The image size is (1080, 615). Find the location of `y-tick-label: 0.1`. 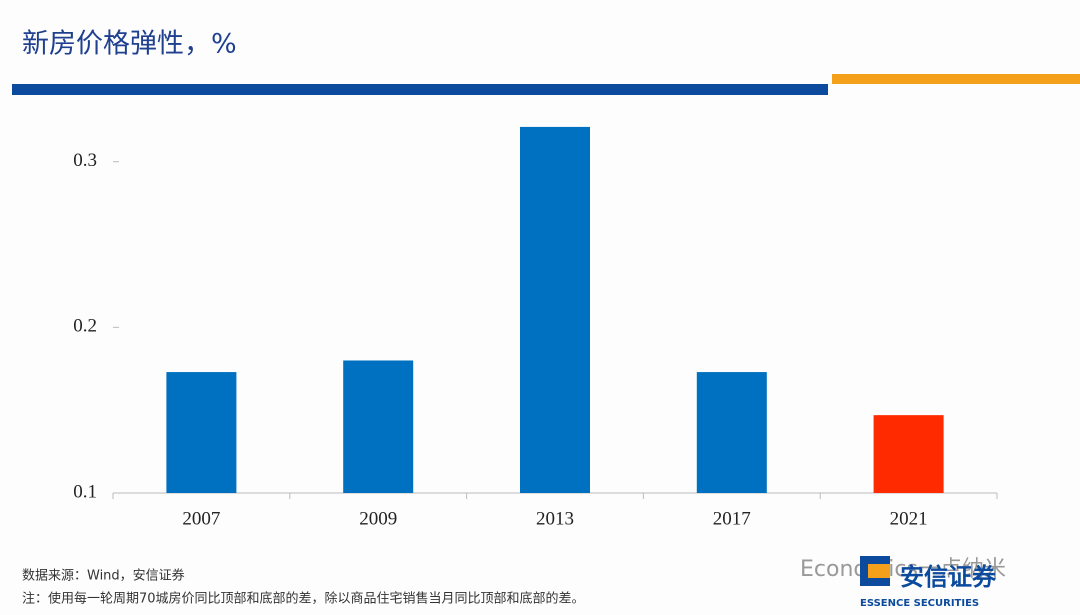

y-tick-label: 0.1 is located at coordinates (85, 491).